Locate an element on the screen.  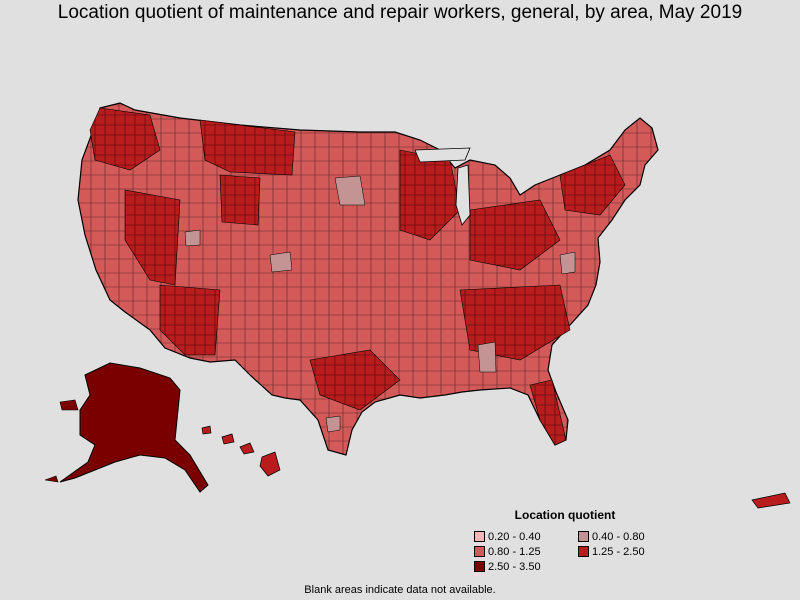
alaska-islands is located at coordinates (61, 441).